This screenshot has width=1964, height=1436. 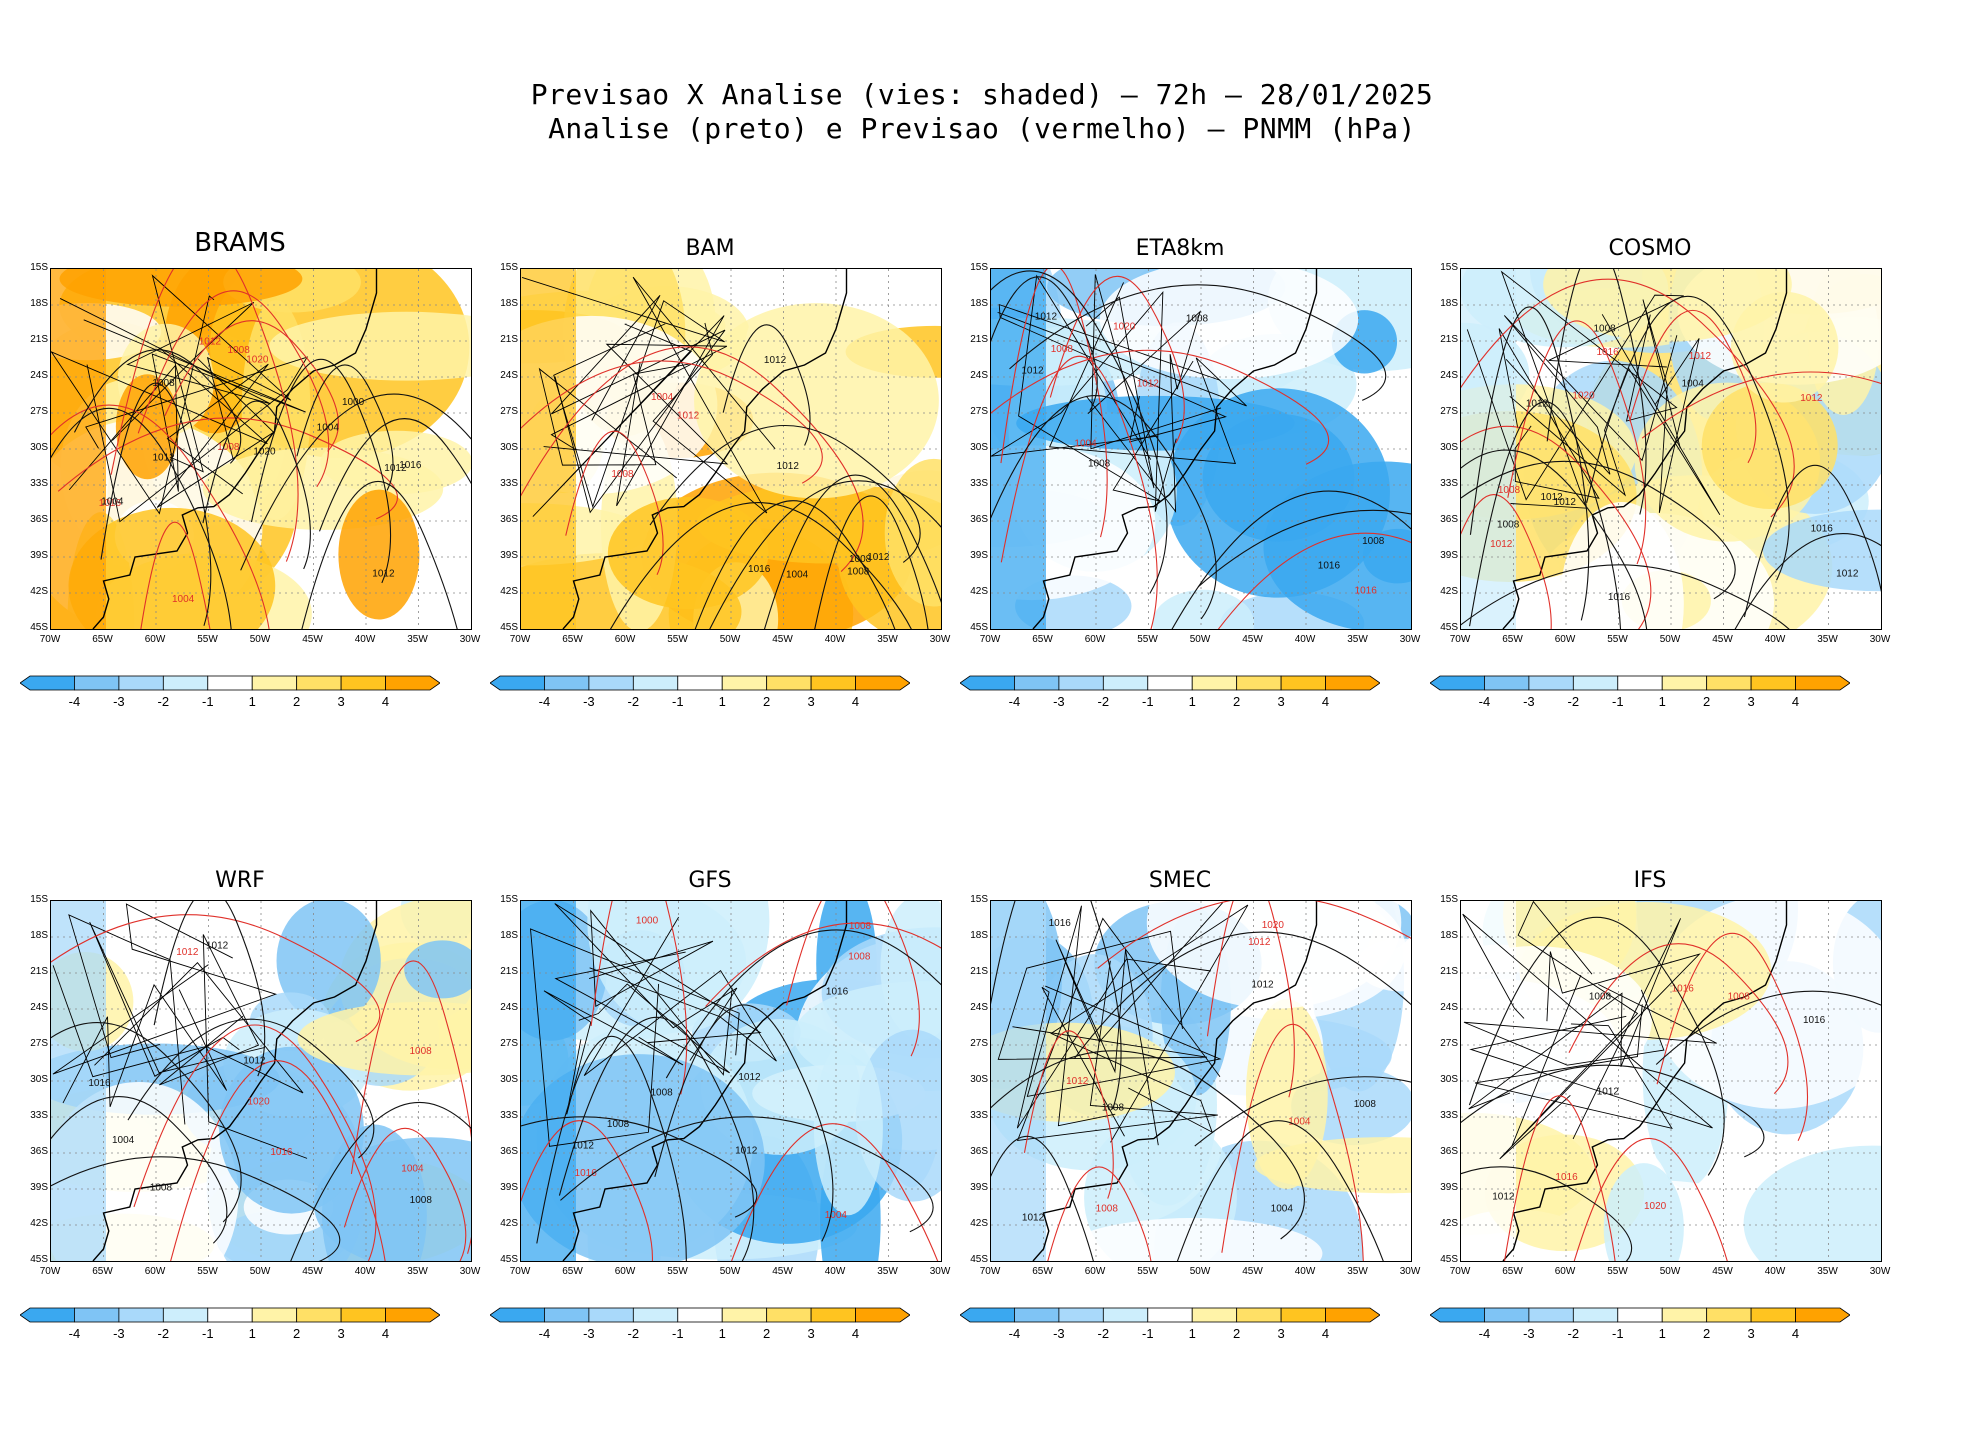 What do you see at coordinates (509, 1151) in the screenshot?
I see `lat-tick-label: 36S` at bounding box center [509, 1151].